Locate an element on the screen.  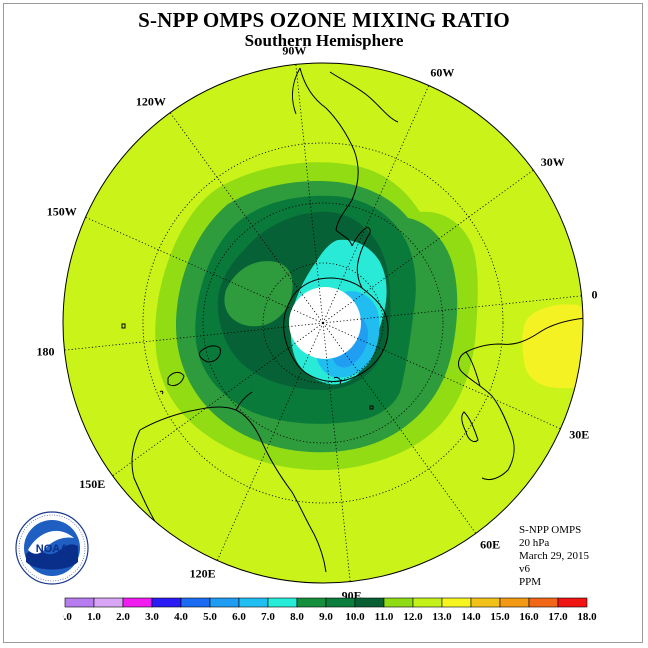
longitude-label: 120E is located at coordinates (203, 573).